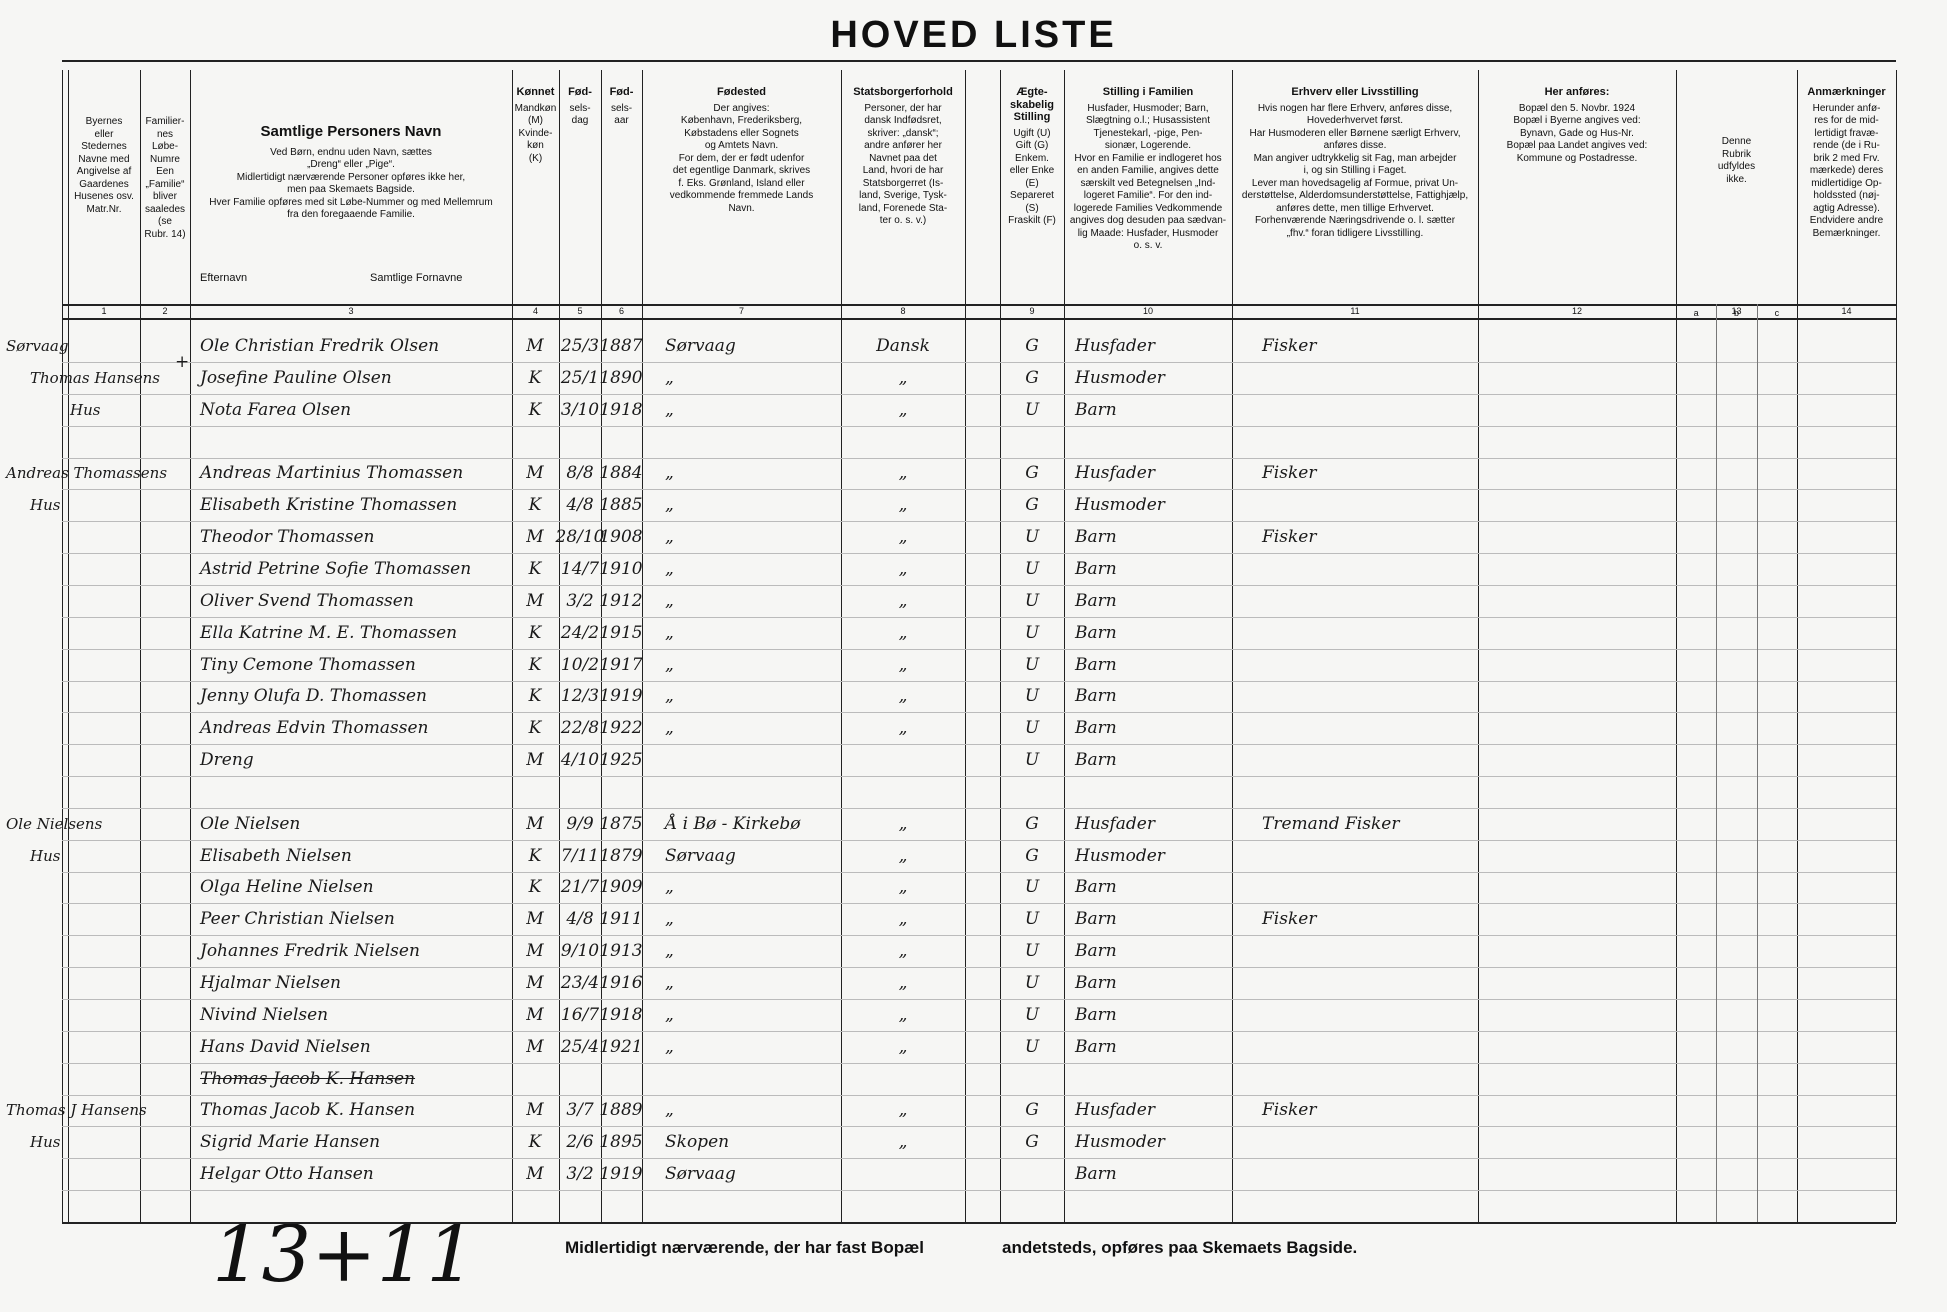 The image size is (1947, 1312). I want to click on header-line: Der angives:, so click(741, 108).